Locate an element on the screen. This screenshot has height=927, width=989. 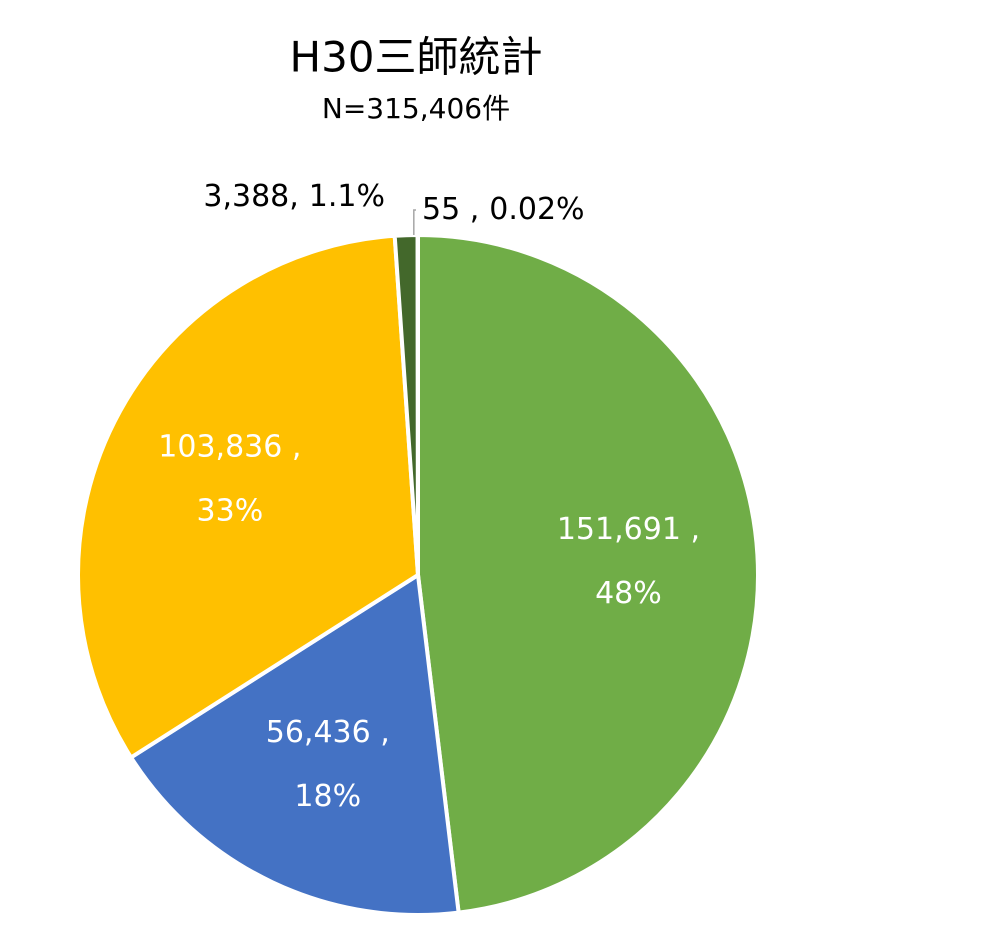
data-label: 55 , 0.02% is located at coordinates (503, 209).